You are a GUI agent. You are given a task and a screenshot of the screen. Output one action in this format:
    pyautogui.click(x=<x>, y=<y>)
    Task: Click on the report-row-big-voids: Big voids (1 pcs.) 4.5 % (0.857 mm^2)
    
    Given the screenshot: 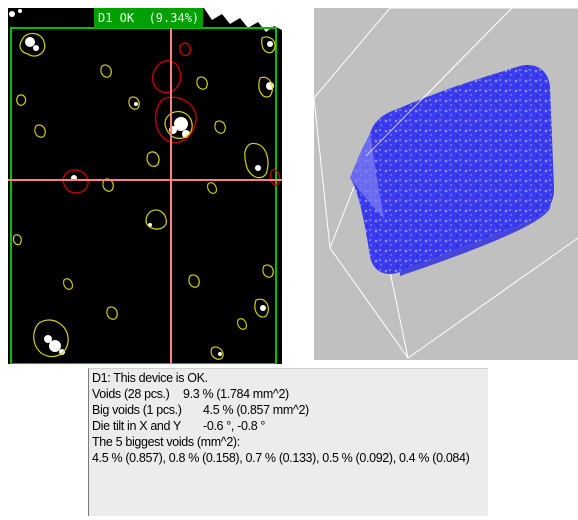 What is the action you would take?
    pyautogui.click(x=290, y=410)
    